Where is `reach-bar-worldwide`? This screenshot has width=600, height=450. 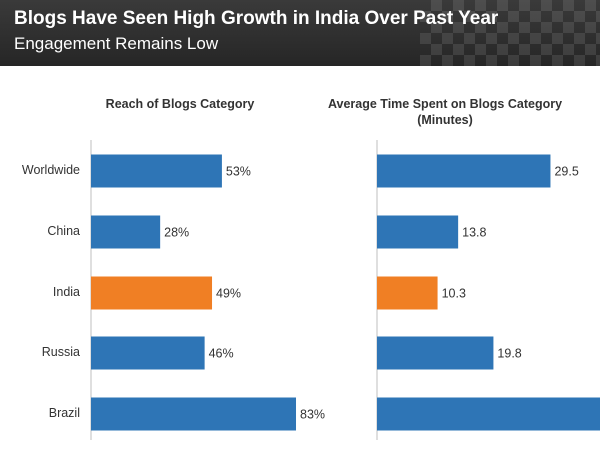
reach-bar-worldwide is located at coordinates (156, 171).